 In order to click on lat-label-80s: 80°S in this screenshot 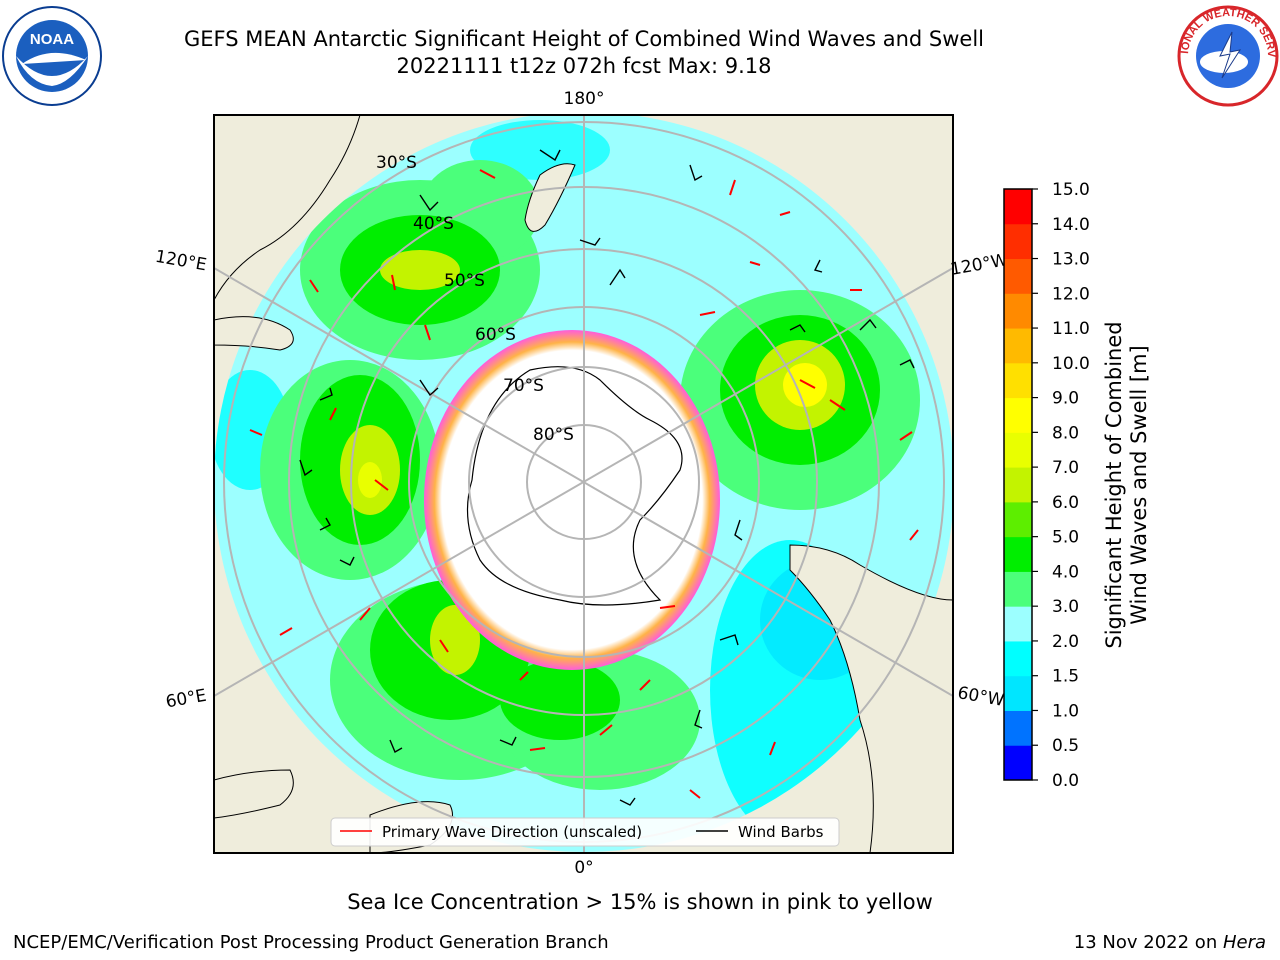, I will do `click(553, 435)`.